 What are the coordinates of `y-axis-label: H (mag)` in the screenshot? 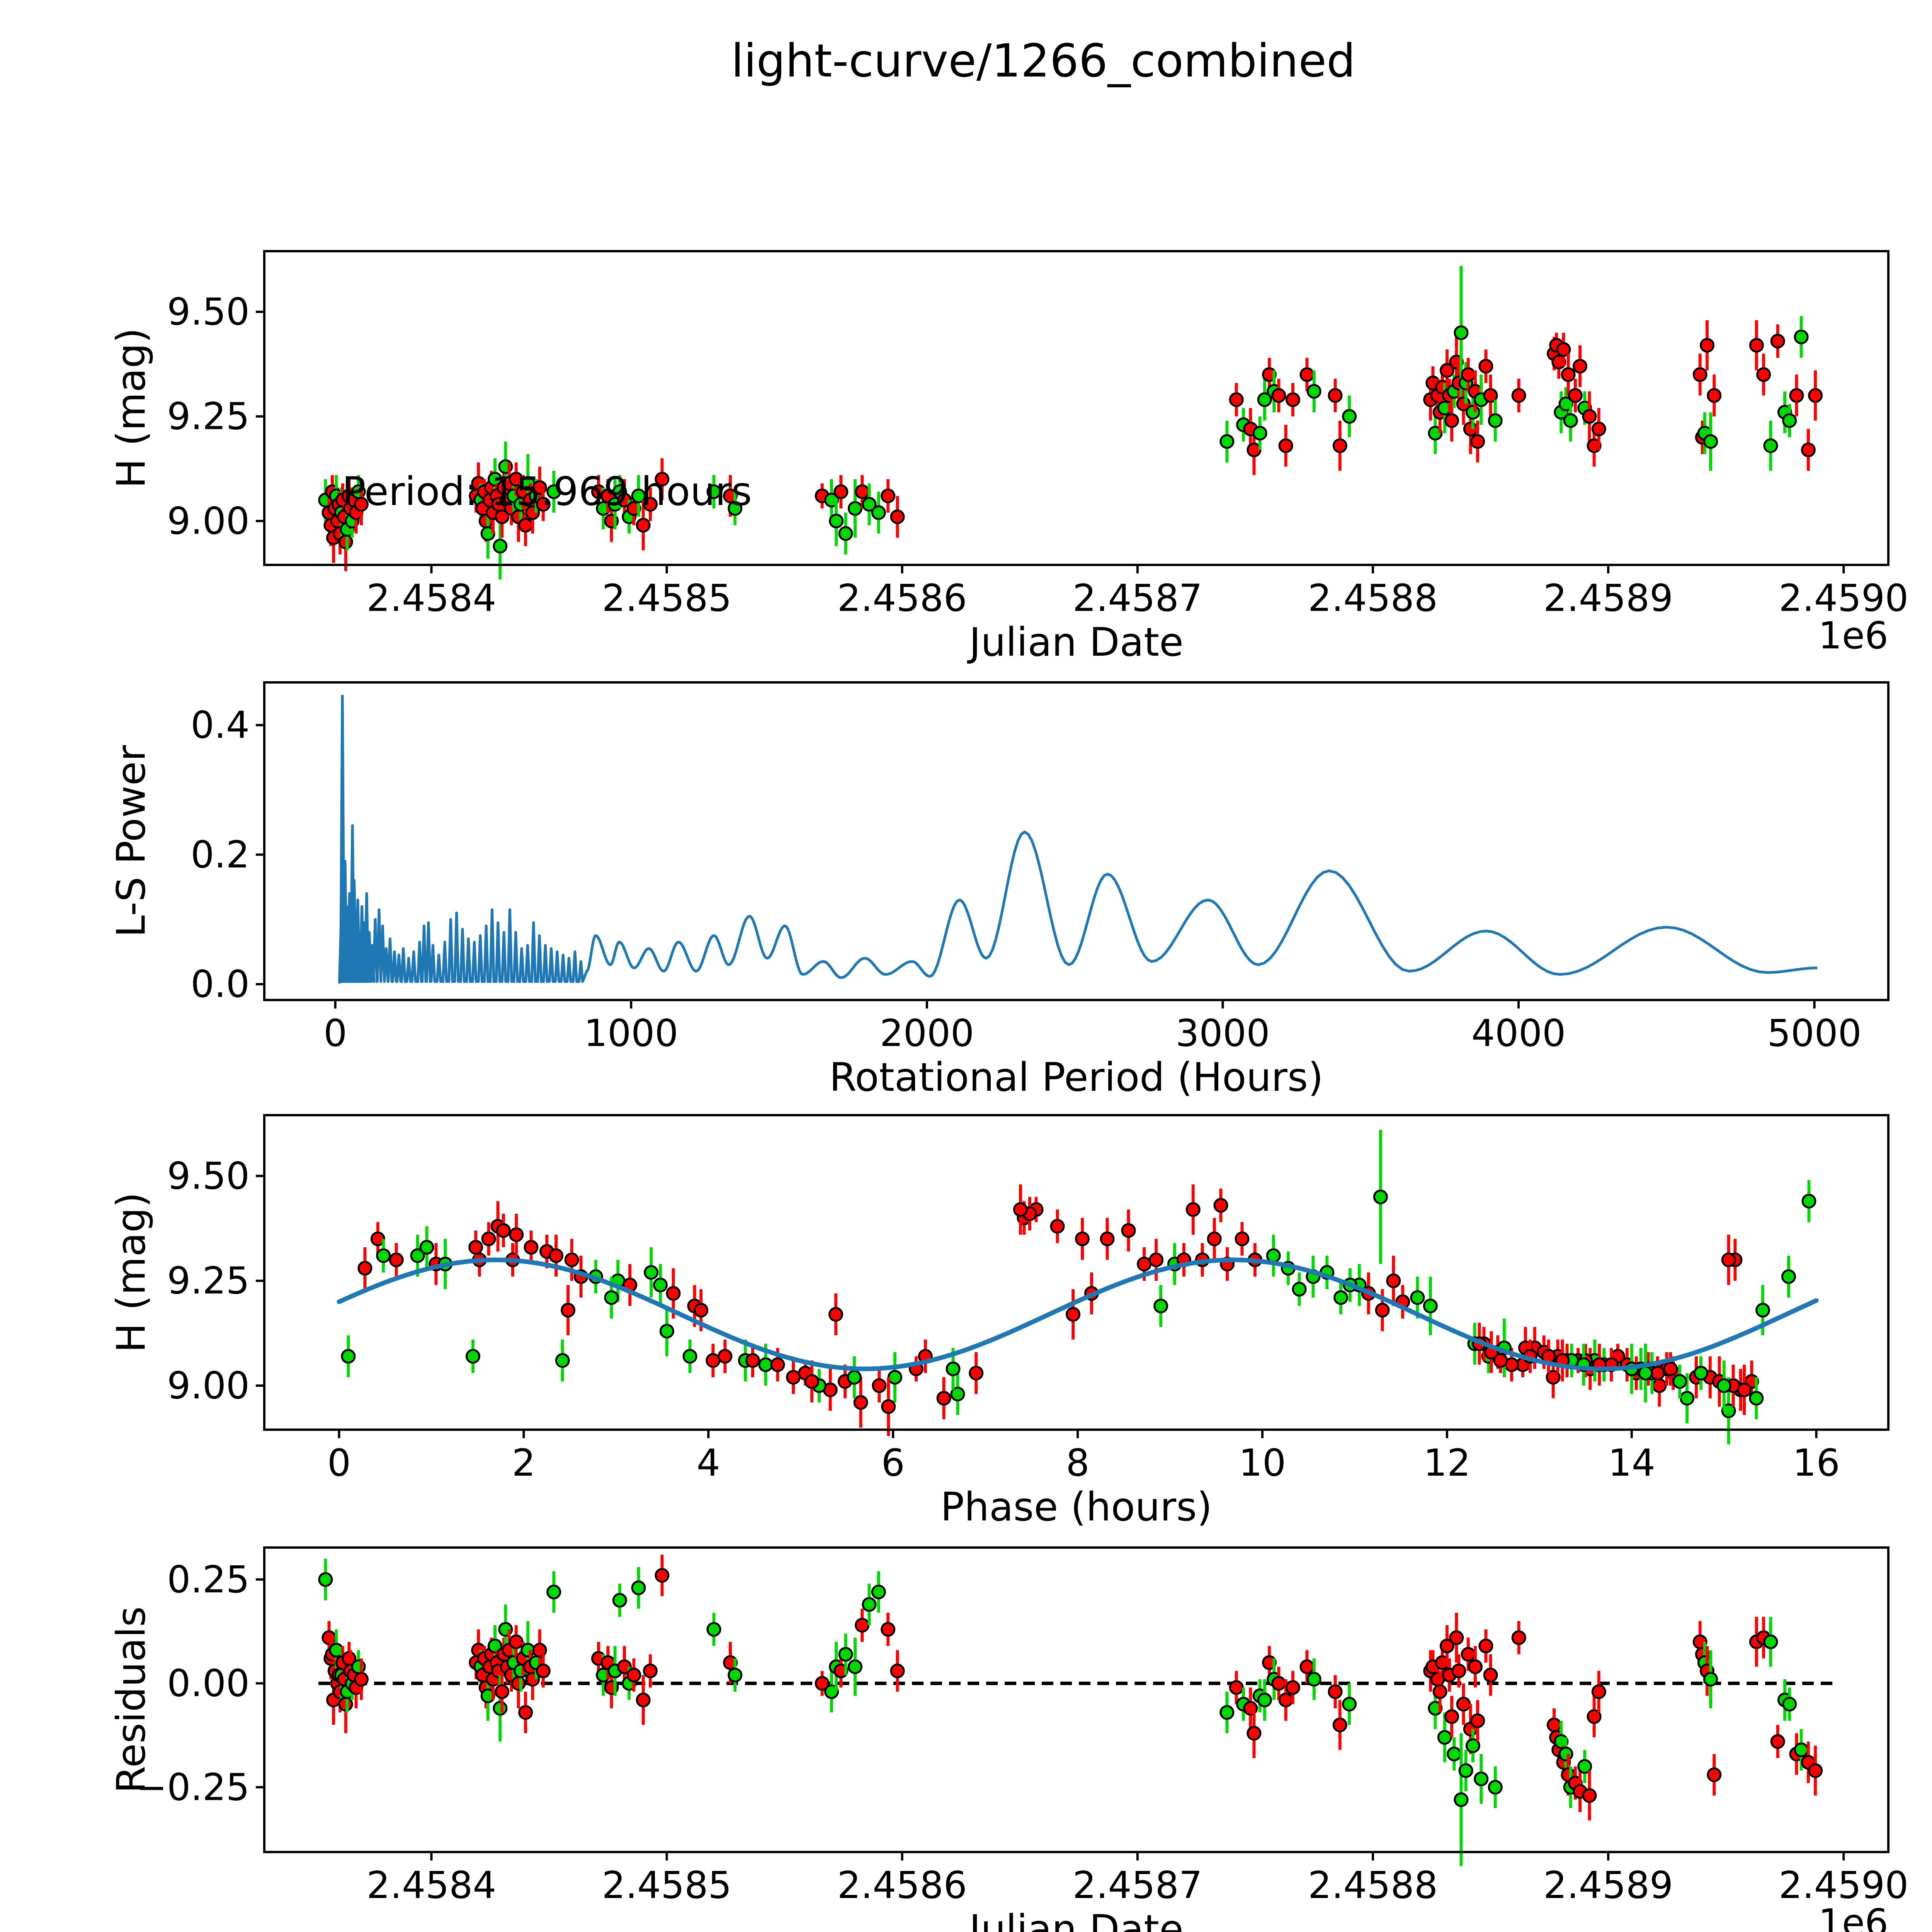 It's located at (132, 1272).